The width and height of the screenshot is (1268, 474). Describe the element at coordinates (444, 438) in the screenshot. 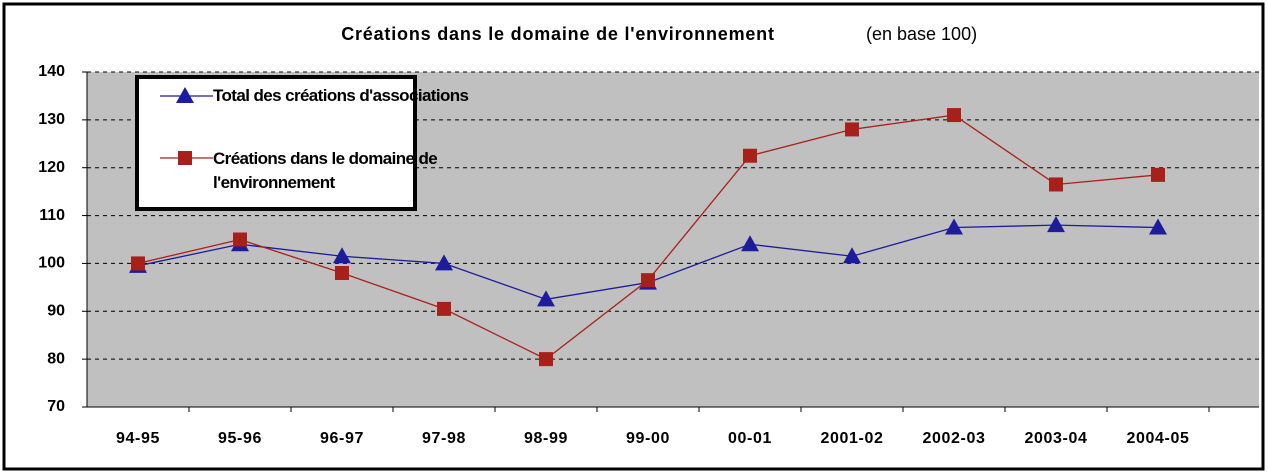

I see `x-tick-label: 97-98` at that location.